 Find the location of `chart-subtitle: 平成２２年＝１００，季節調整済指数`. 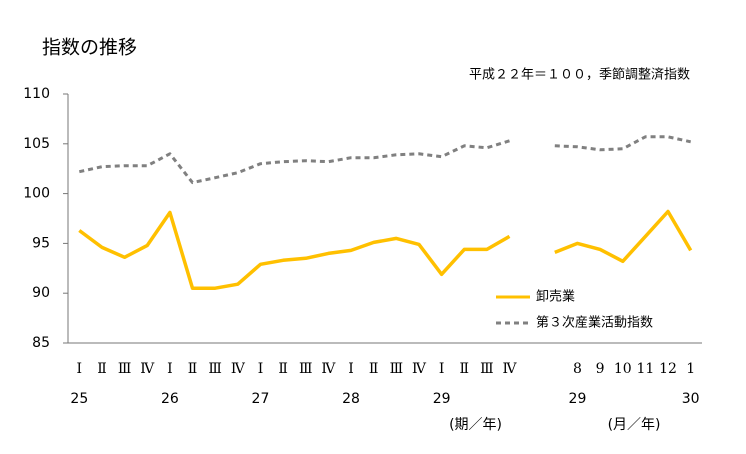

chart-subtitle: 平成２２年＝１００，季節調整済指数 is located at coordinates (579, 75).